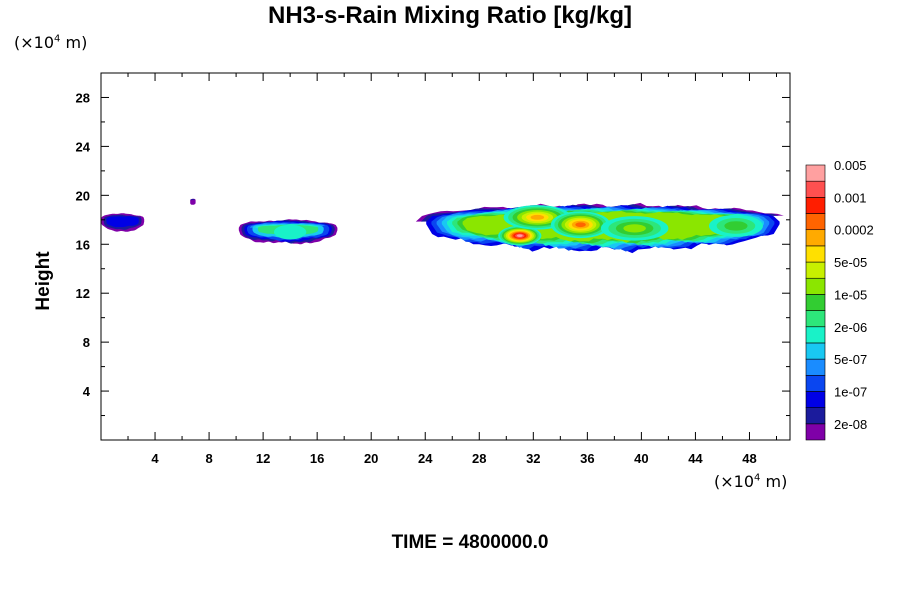 The width and height of the screenshot is (900, 600). Describe the element at coordinates (317, 458) in the screenshot. I see `x-tick-label: 16` at that location.